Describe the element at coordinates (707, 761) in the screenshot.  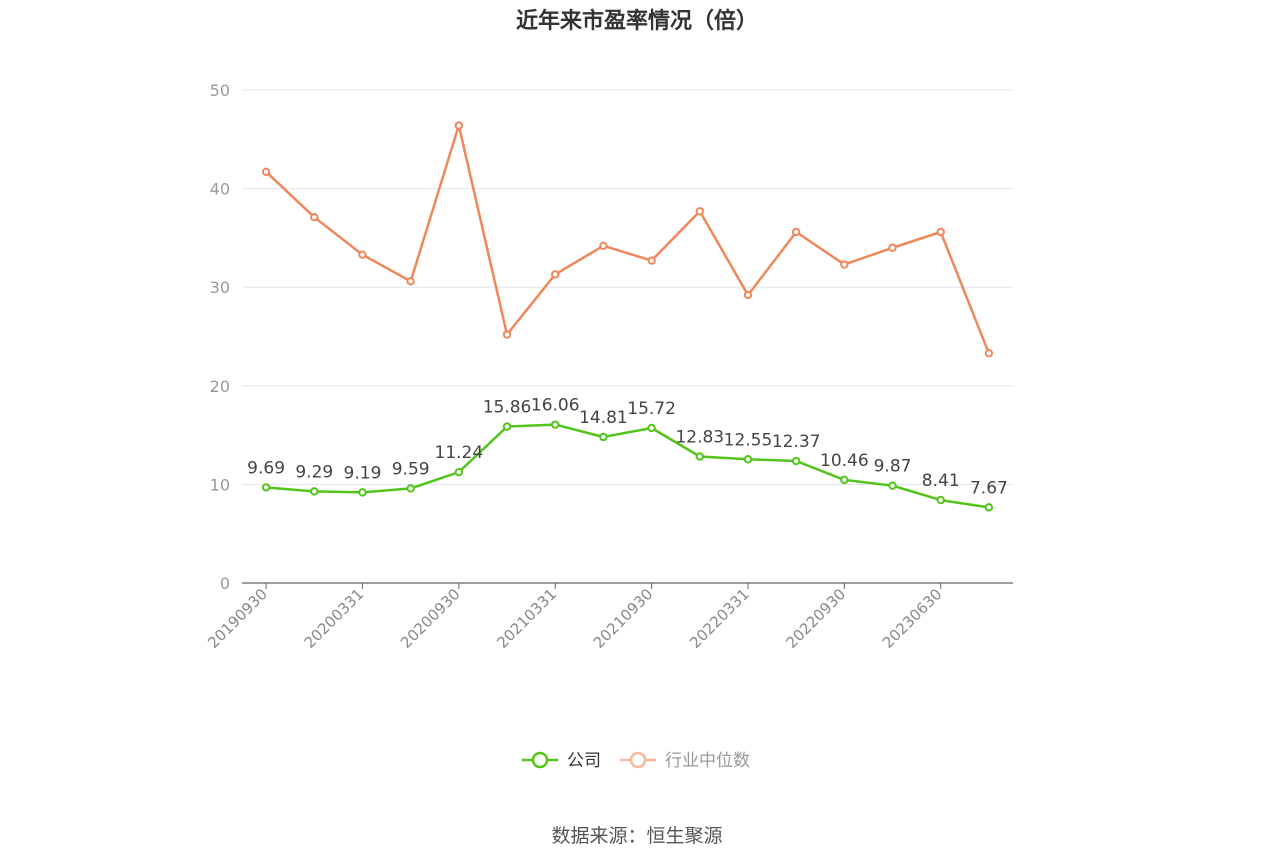
I see `legend-label: 行业中位数` at that location.